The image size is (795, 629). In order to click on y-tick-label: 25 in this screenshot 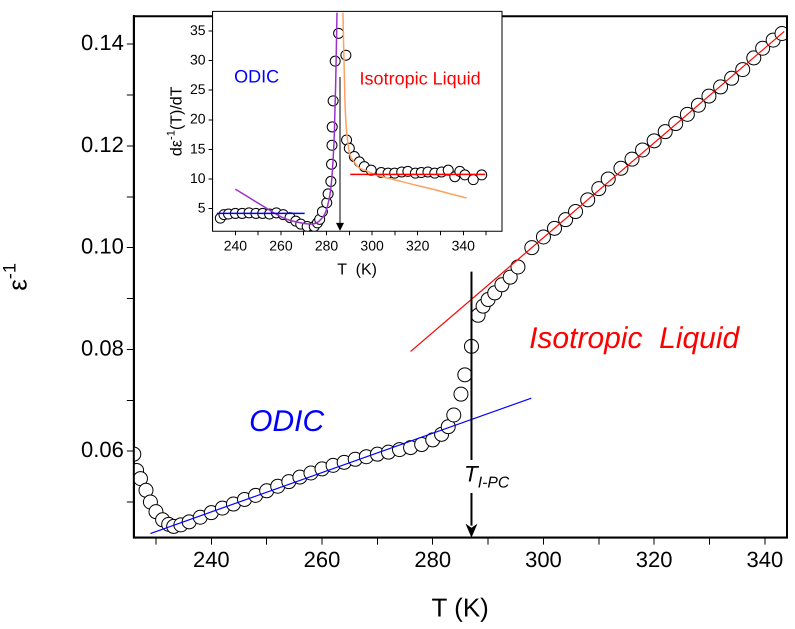, I will do `click(198, 89)`.